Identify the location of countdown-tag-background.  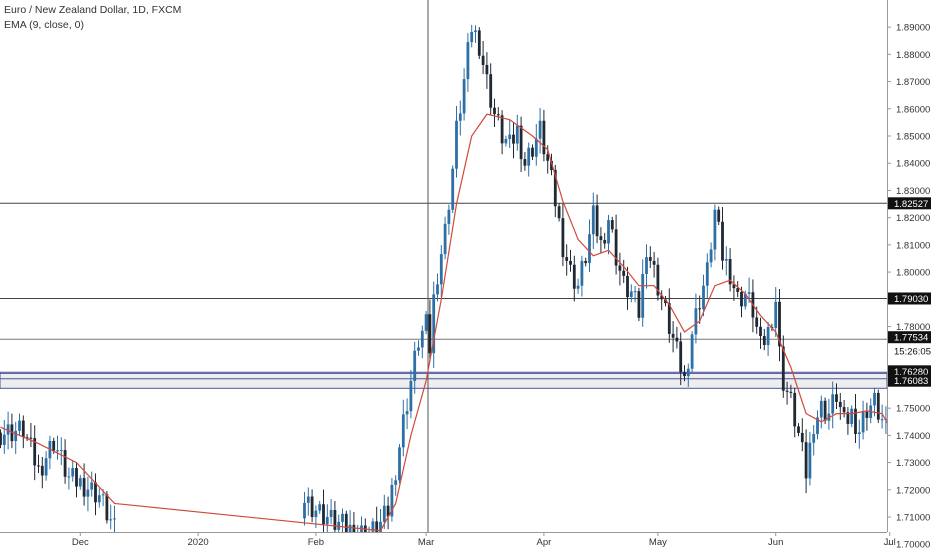
(909, 351).